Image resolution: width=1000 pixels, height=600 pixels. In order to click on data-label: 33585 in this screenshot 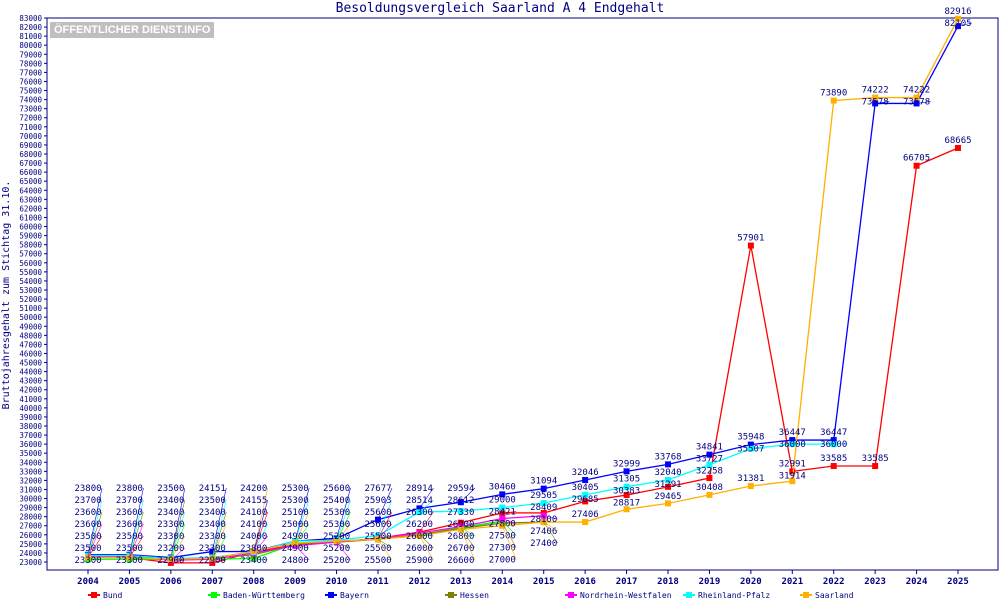, I will do `click(833, 459)`.